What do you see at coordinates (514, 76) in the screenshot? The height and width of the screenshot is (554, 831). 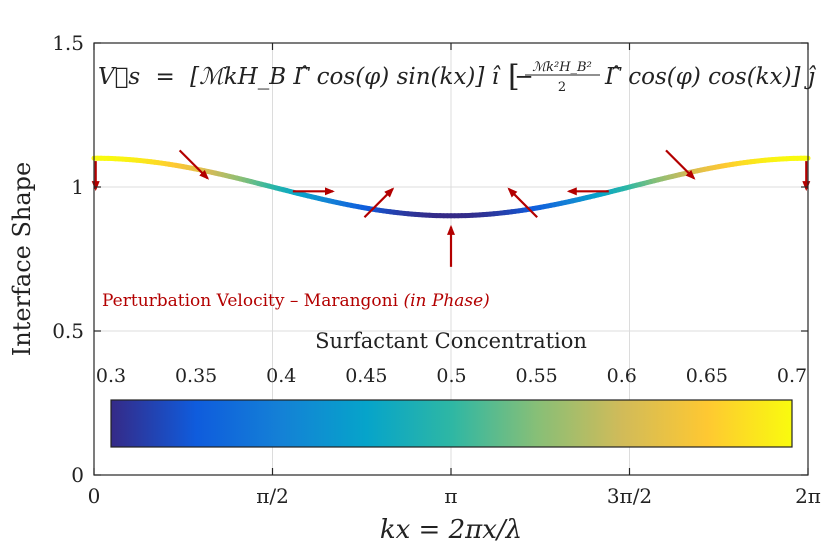 I see `equation-open-bracket: [` at bounding box center [514, 76].